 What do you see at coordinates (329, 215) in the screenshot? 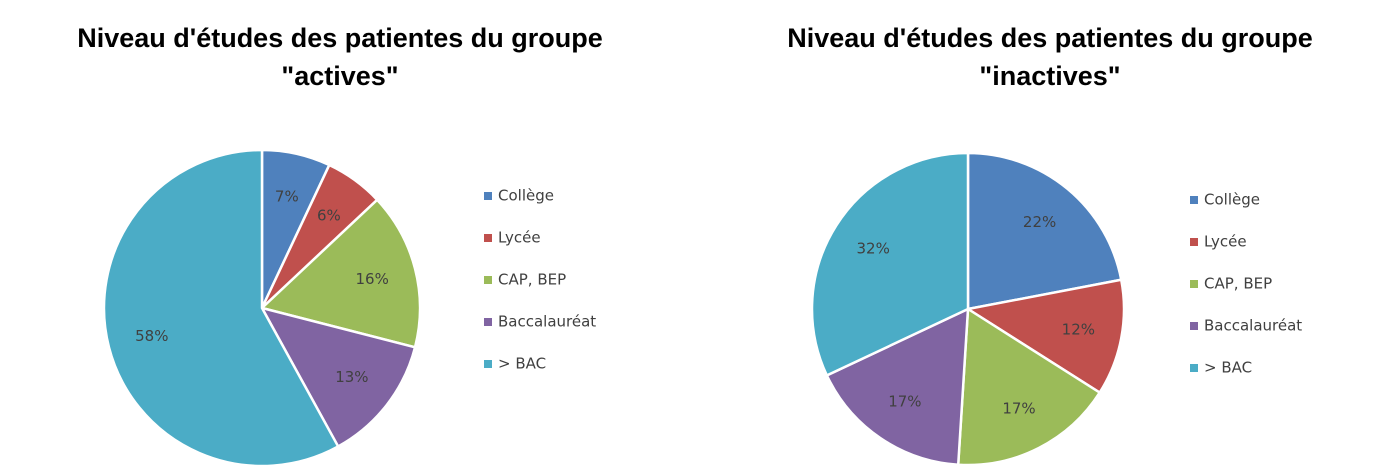
I see `data-label: 6%` at bounding box center [329, 215].